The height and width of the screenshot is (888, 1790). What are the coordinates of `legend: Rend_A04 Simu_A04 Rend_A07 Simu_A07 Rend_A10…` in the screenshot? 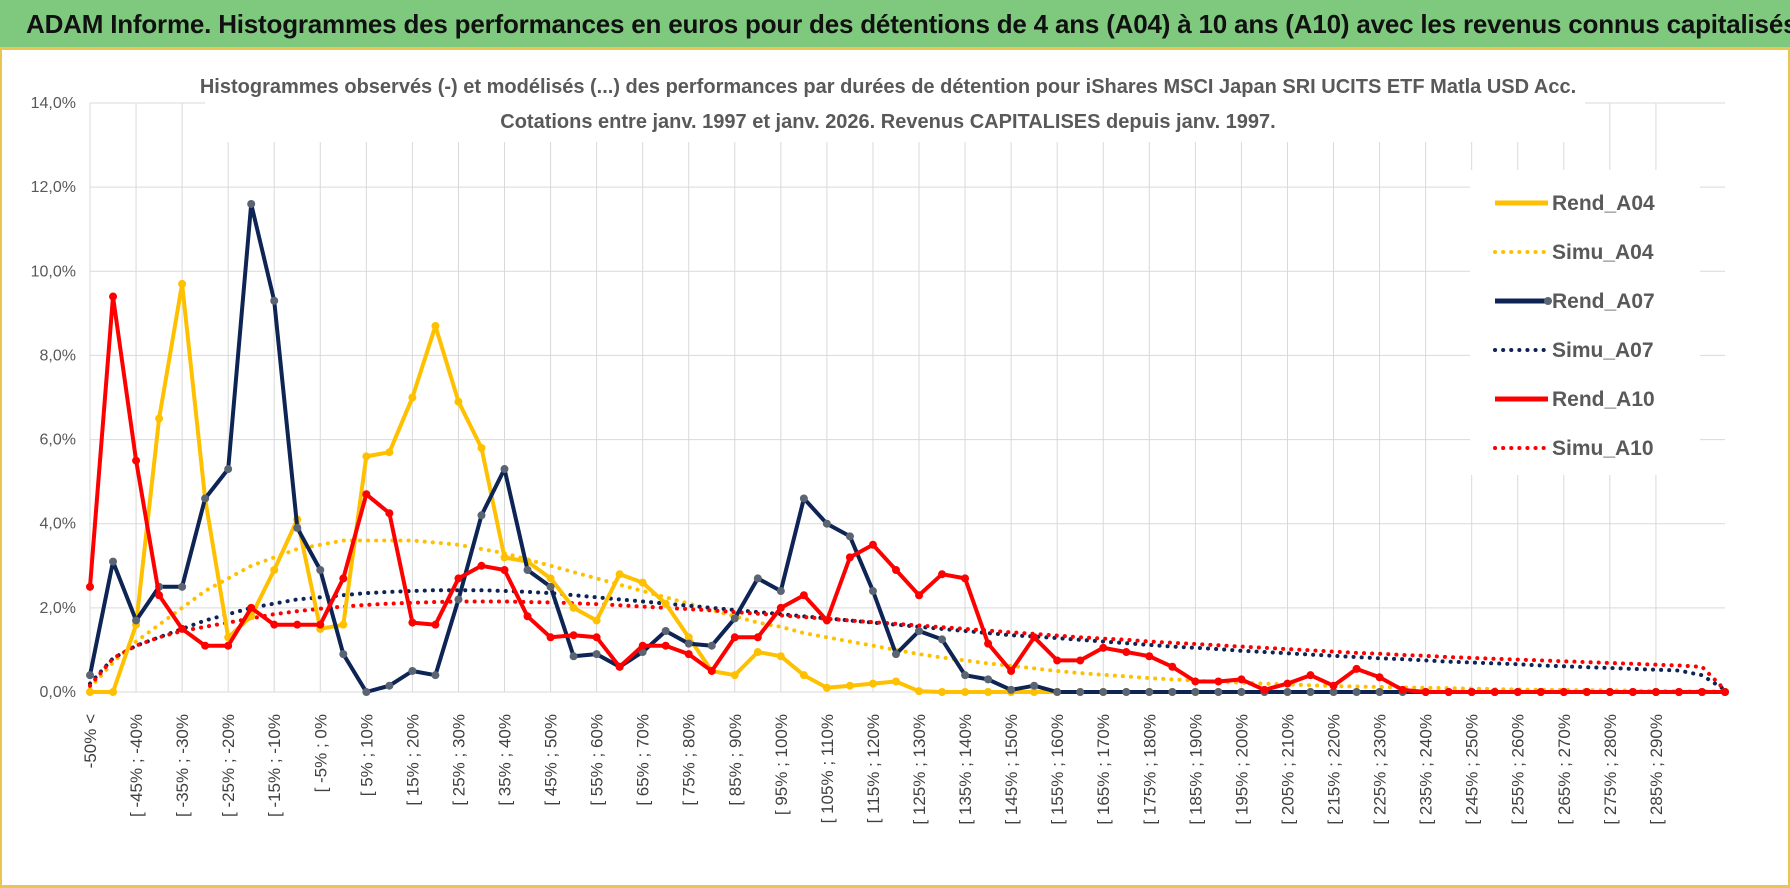 It's located at (1574, 326).